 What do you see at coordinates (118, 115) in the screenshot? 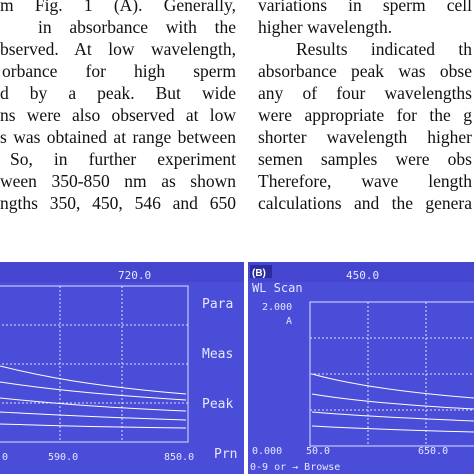
I see `text-line: ns were also observed at low` at bounding box center [118, 115].